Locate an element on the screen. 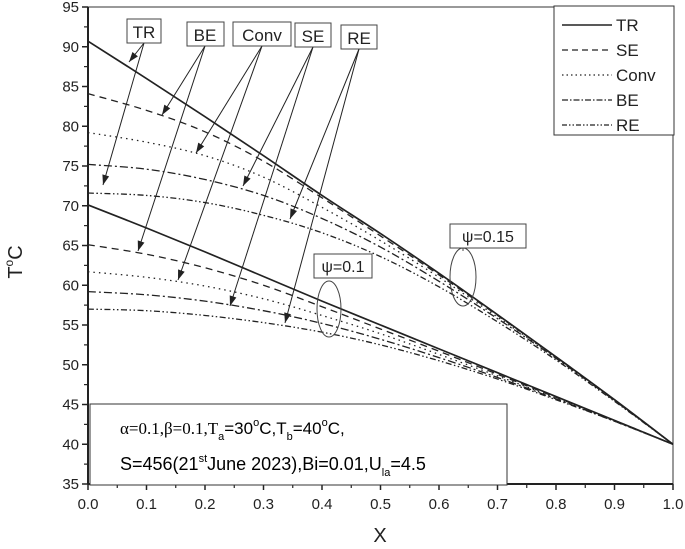 The image size is (685, 549). param-line-1: α=0.1,β=0.1,Ta=30oC,Tb=40oC, is located at coordinates (232, 430).